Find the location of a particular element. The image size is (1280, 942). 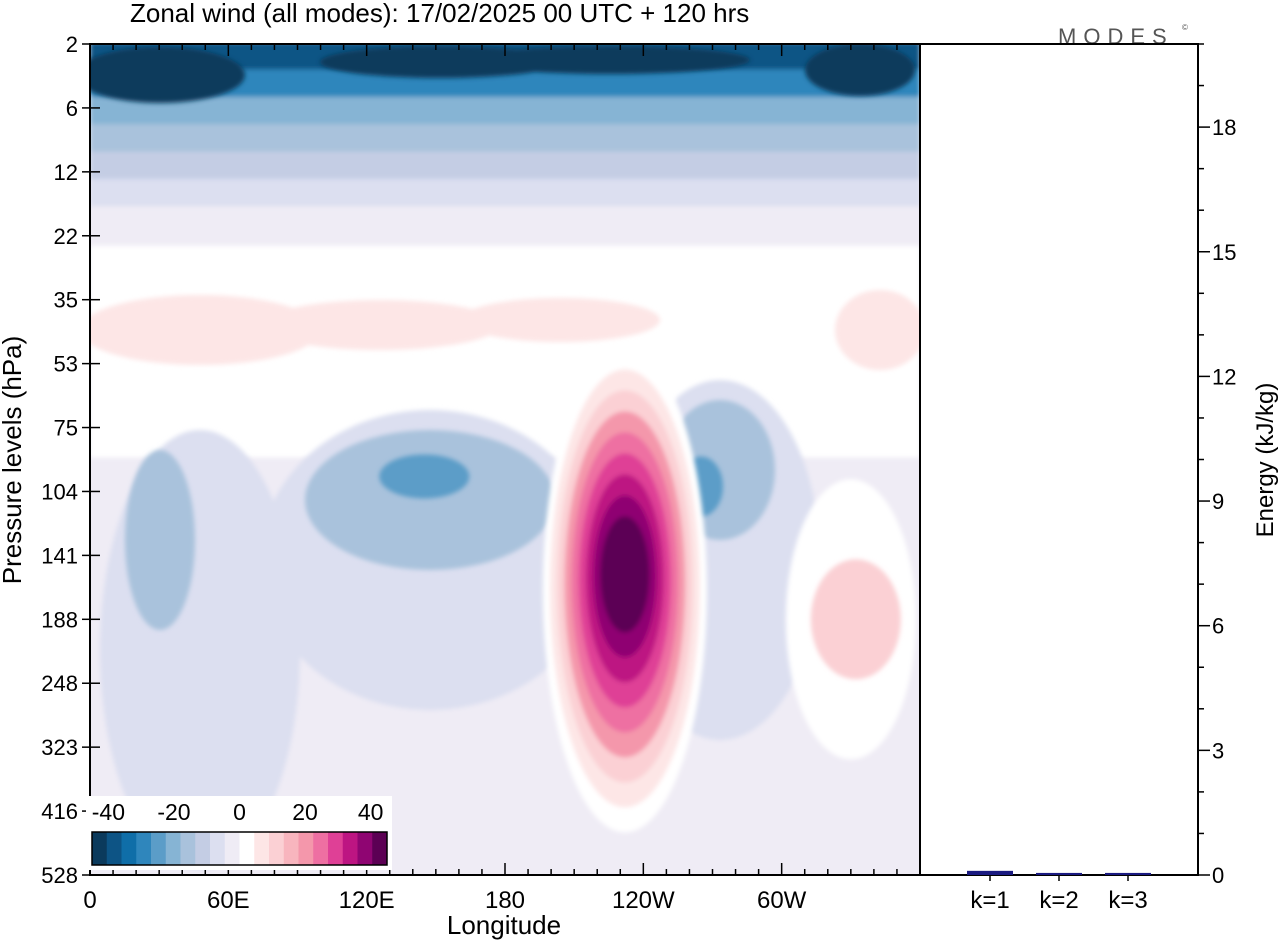

x-tick-label: 180 is located at coordinates (505, 900).